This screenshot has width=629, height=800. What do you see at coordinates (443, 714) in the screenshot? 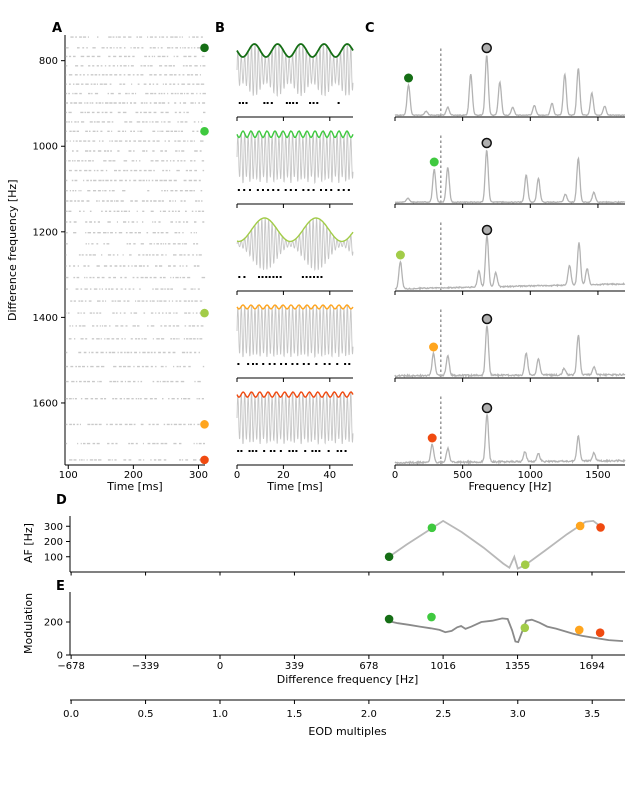
I see `tick-label: 2.5` at bounding box center [443, 714].